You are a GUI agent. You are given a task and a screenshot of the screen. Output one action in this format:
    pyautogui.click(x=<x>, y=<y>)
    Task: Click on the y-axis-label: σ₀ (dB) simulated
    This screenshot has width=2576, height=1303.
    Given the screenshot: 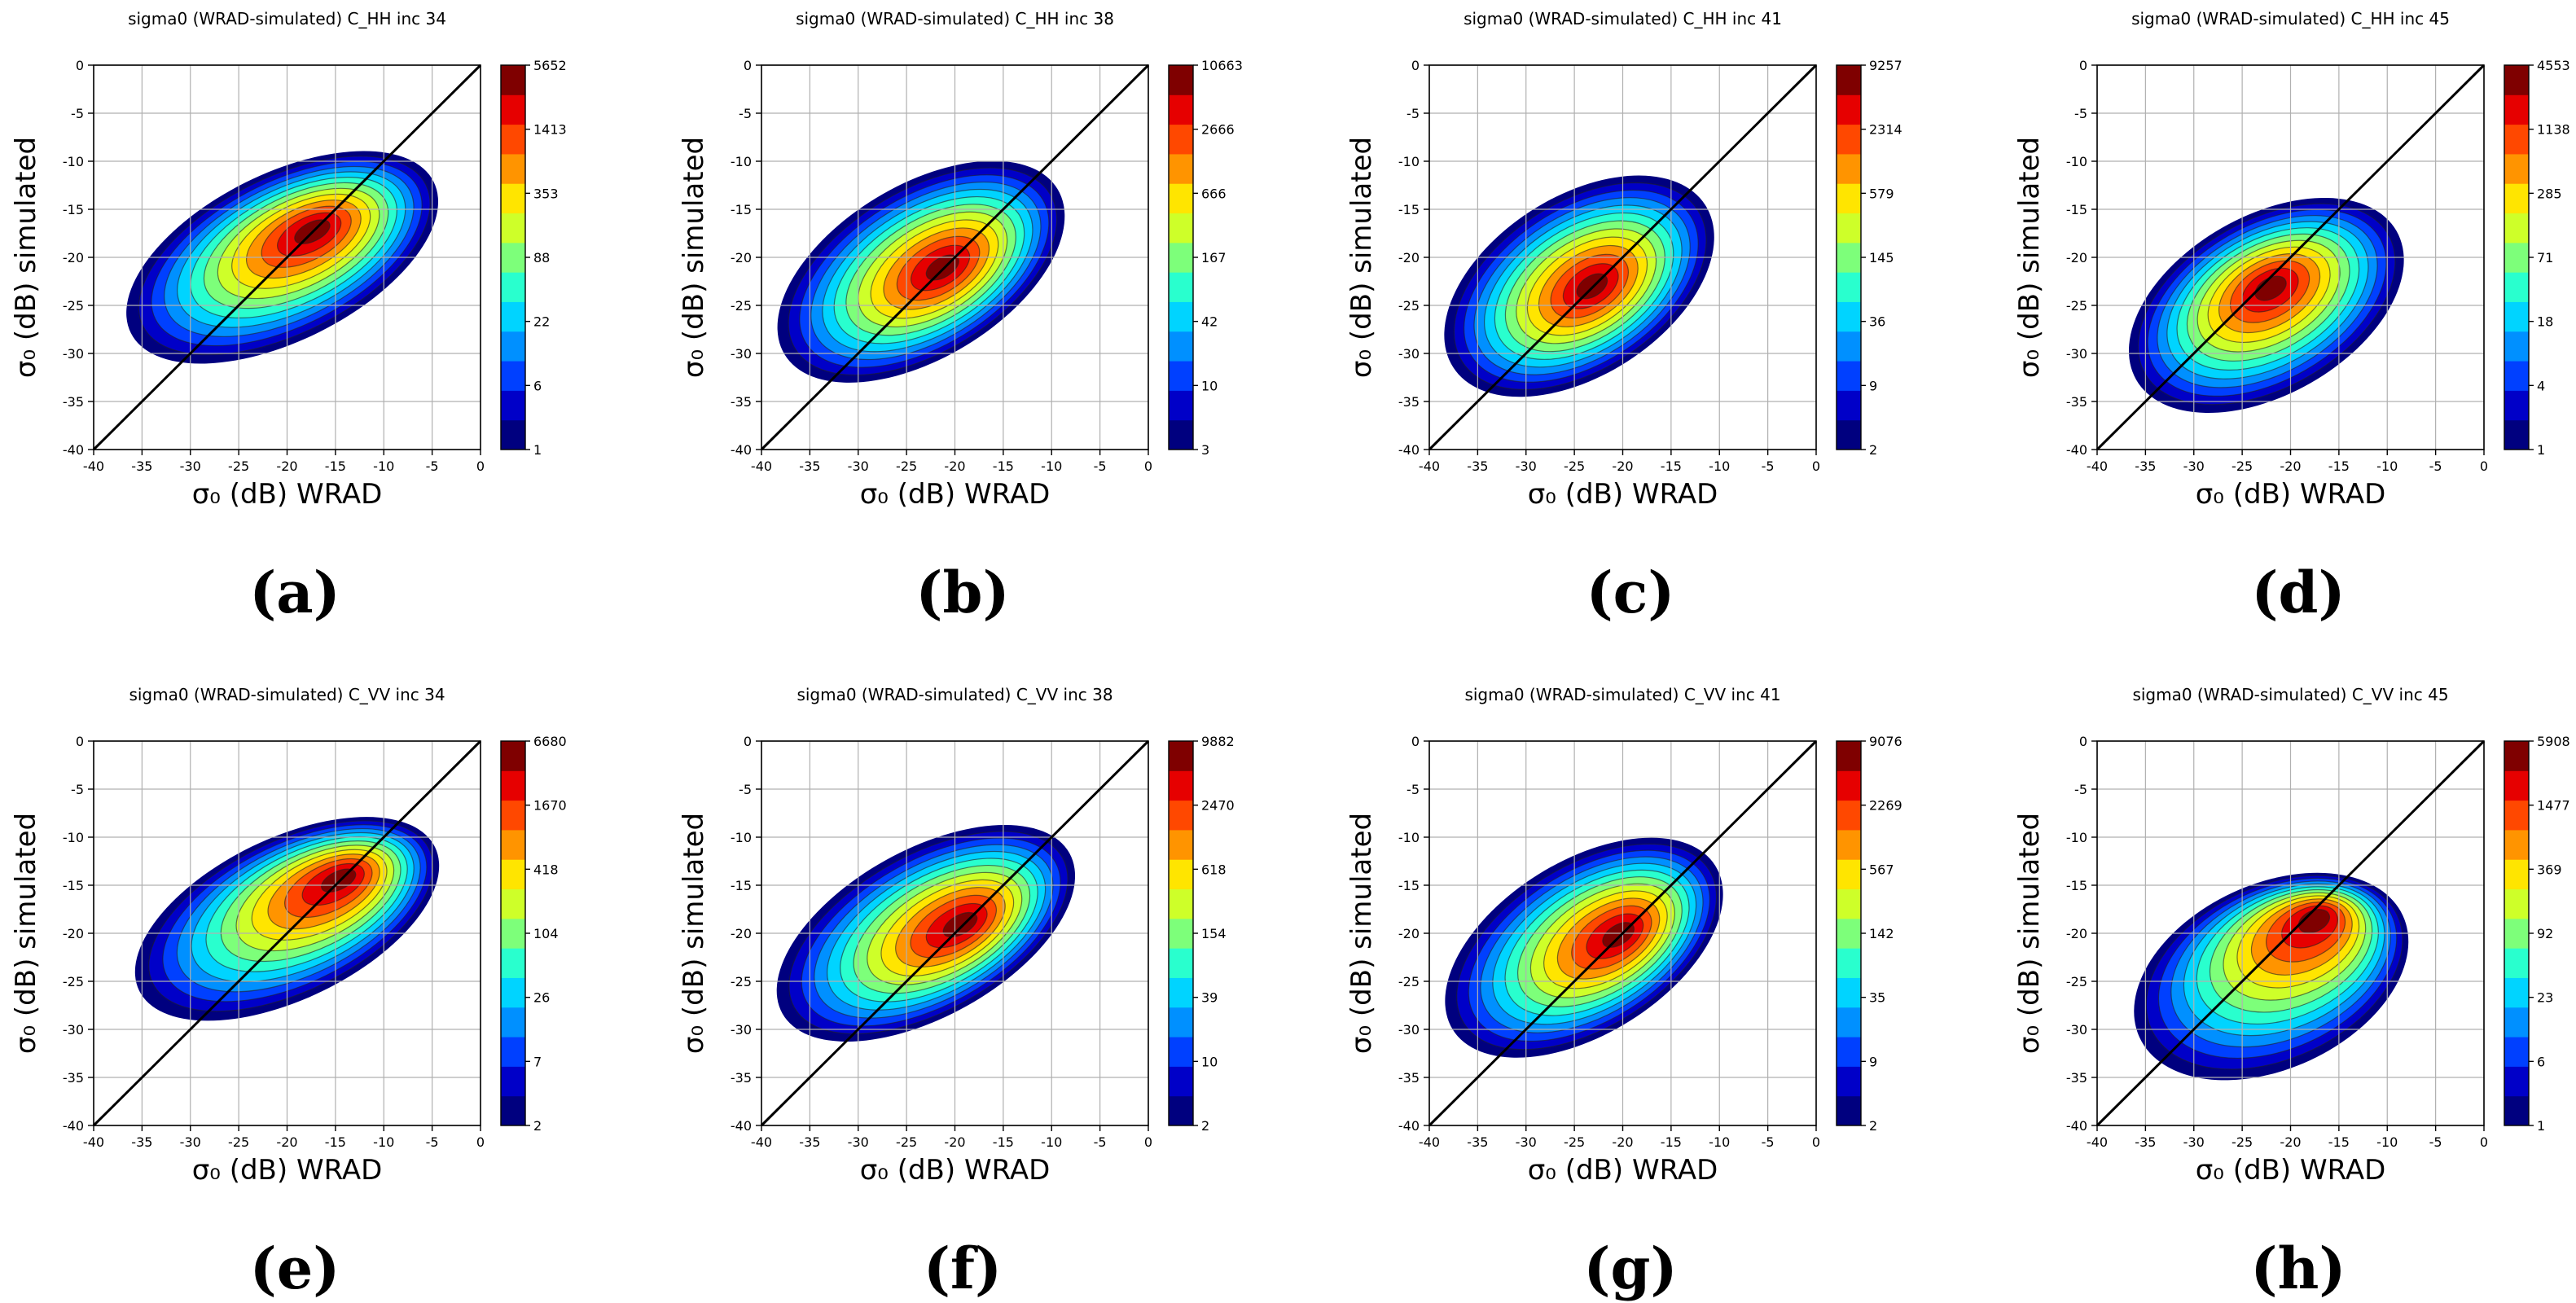 What is the action you would take?
    pyautogui.click(x=26, y=933)
    